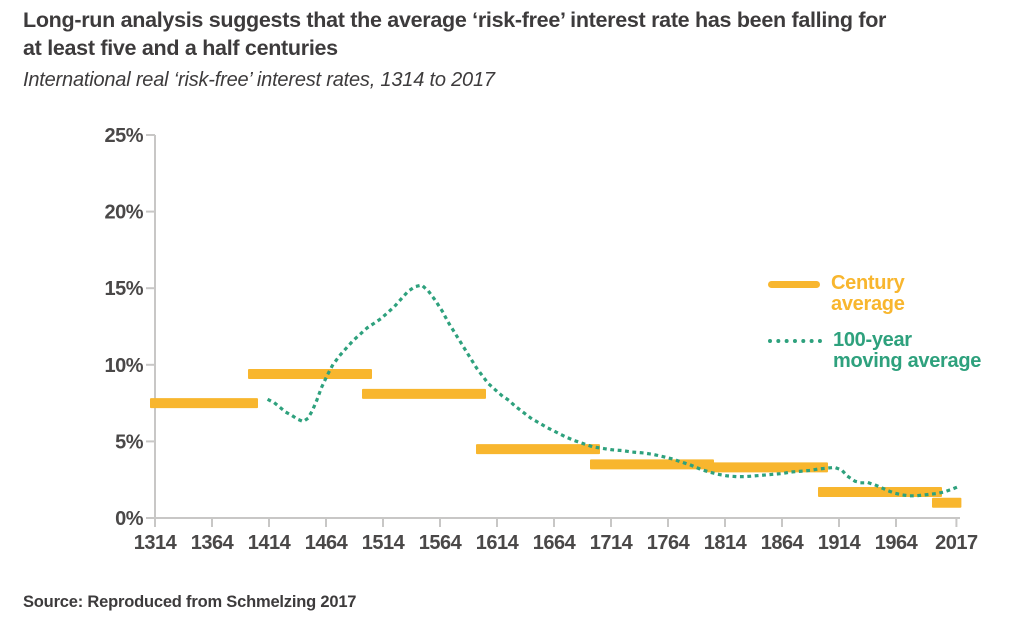  Describe the element at coordinates (956, 543) in the screenshot. I see `x-tick-label: 2017` at that location.